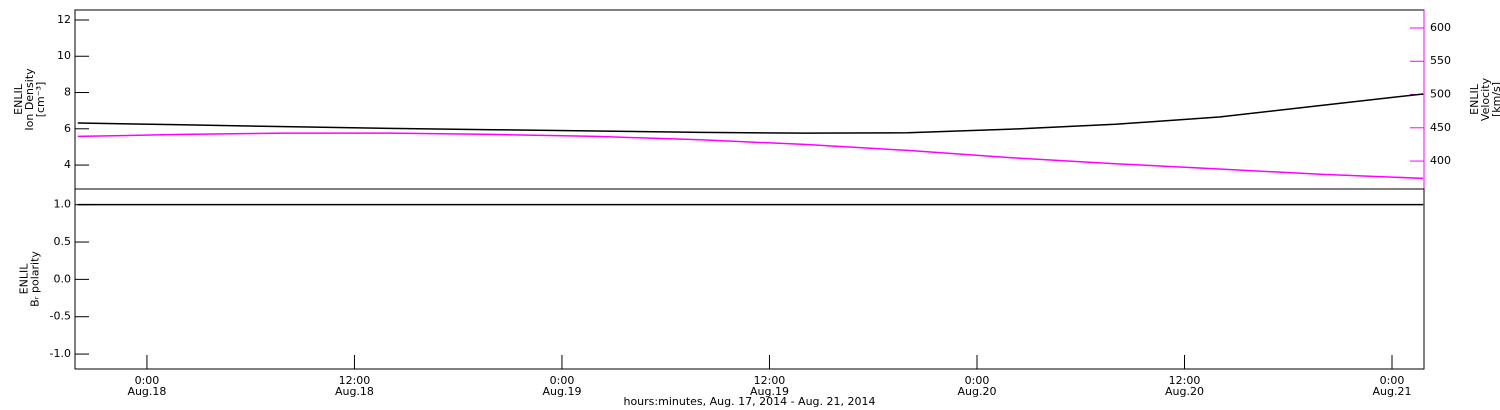 The image size is (1500, 410). I want to click on ylabel-line: Ion Density, so click(29, 99).